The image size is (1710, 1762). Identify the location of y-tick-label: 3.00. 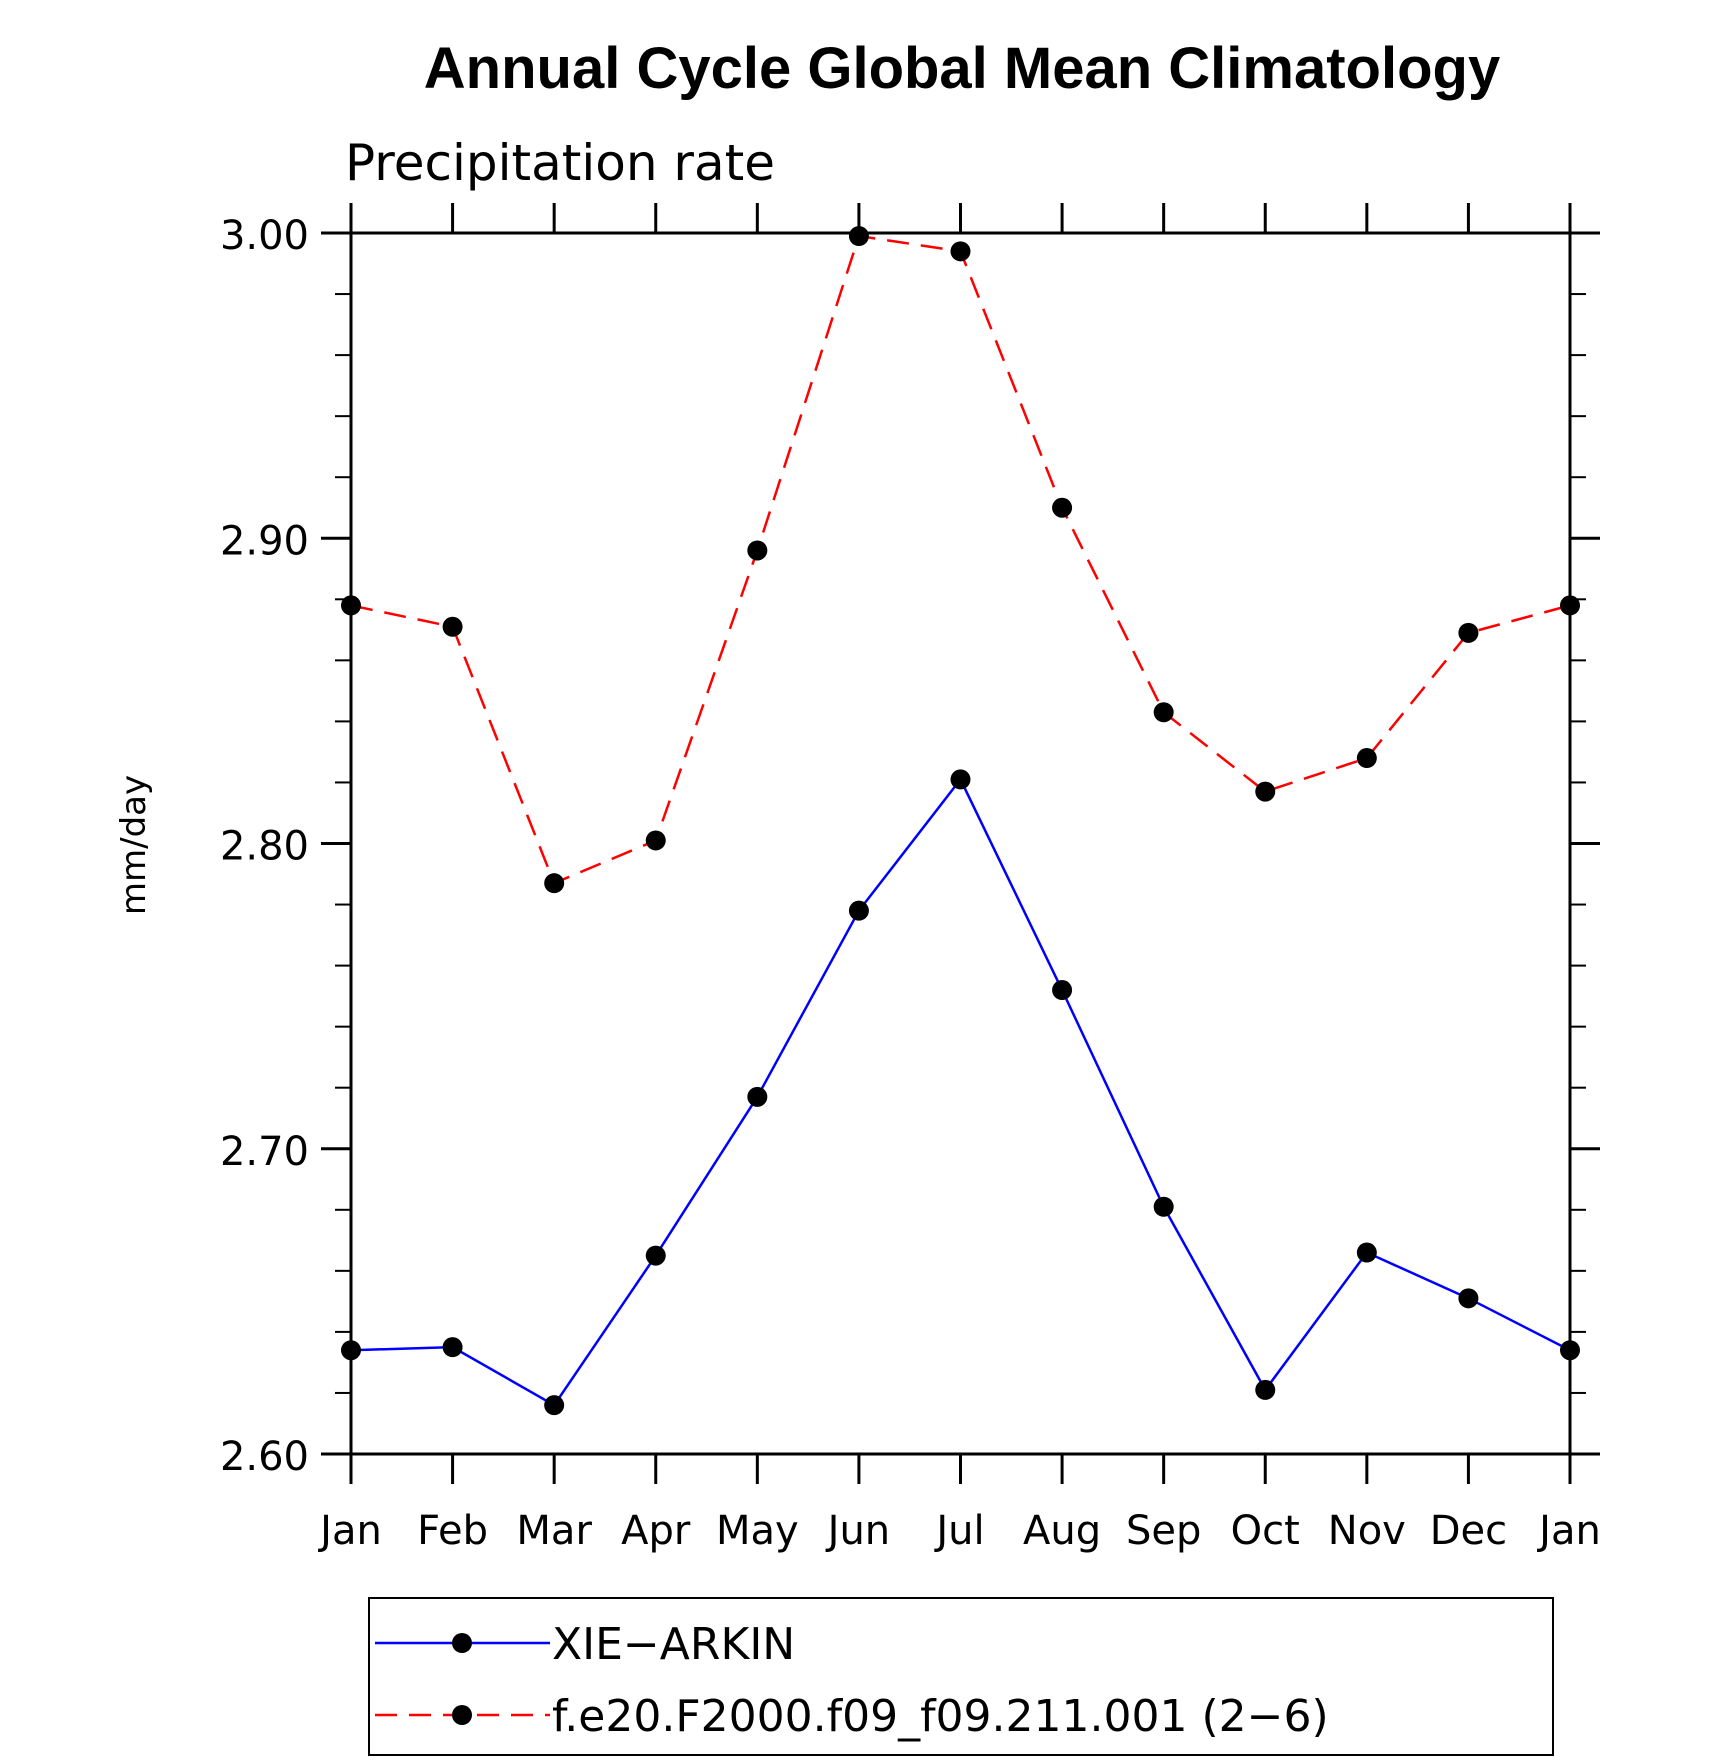
(264, 236).